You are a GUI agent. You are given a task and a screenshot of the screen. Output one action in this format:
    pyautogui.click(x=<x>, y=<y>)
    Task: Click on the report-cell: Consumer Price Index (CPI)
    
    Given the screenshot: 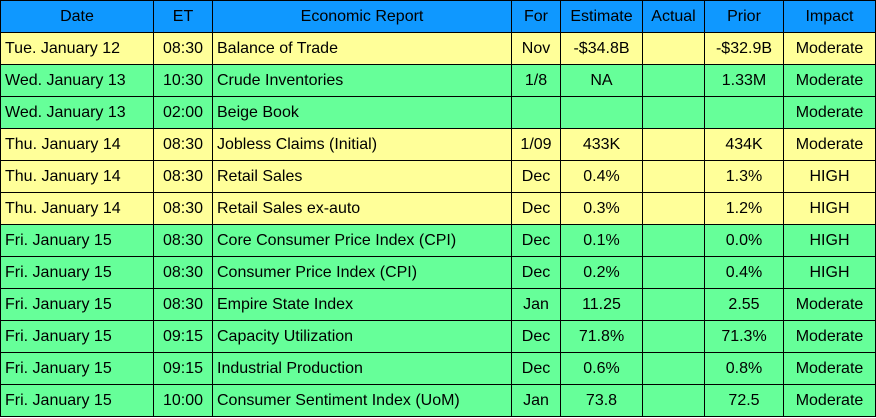 What is the action you would take?
    pyautogui.click(x=362, y=272)
    